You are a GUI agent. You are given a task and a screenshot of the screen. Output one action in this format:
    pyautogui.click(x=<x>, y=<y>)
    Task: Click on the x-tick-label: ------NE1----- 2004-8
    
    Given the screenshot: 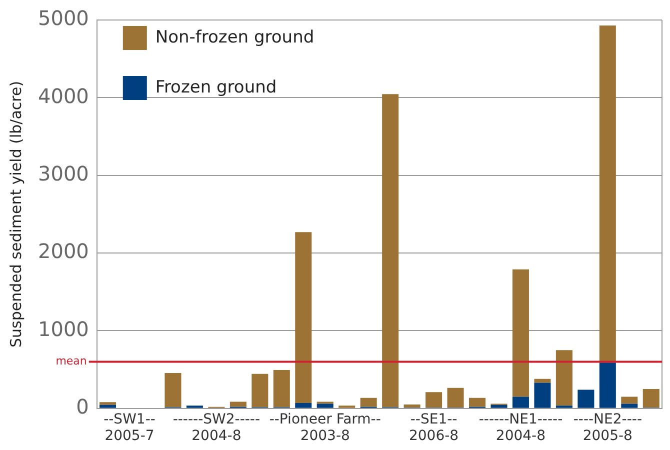 What is the action you would take?
    pyautogui.click(x=520, y=427)
    